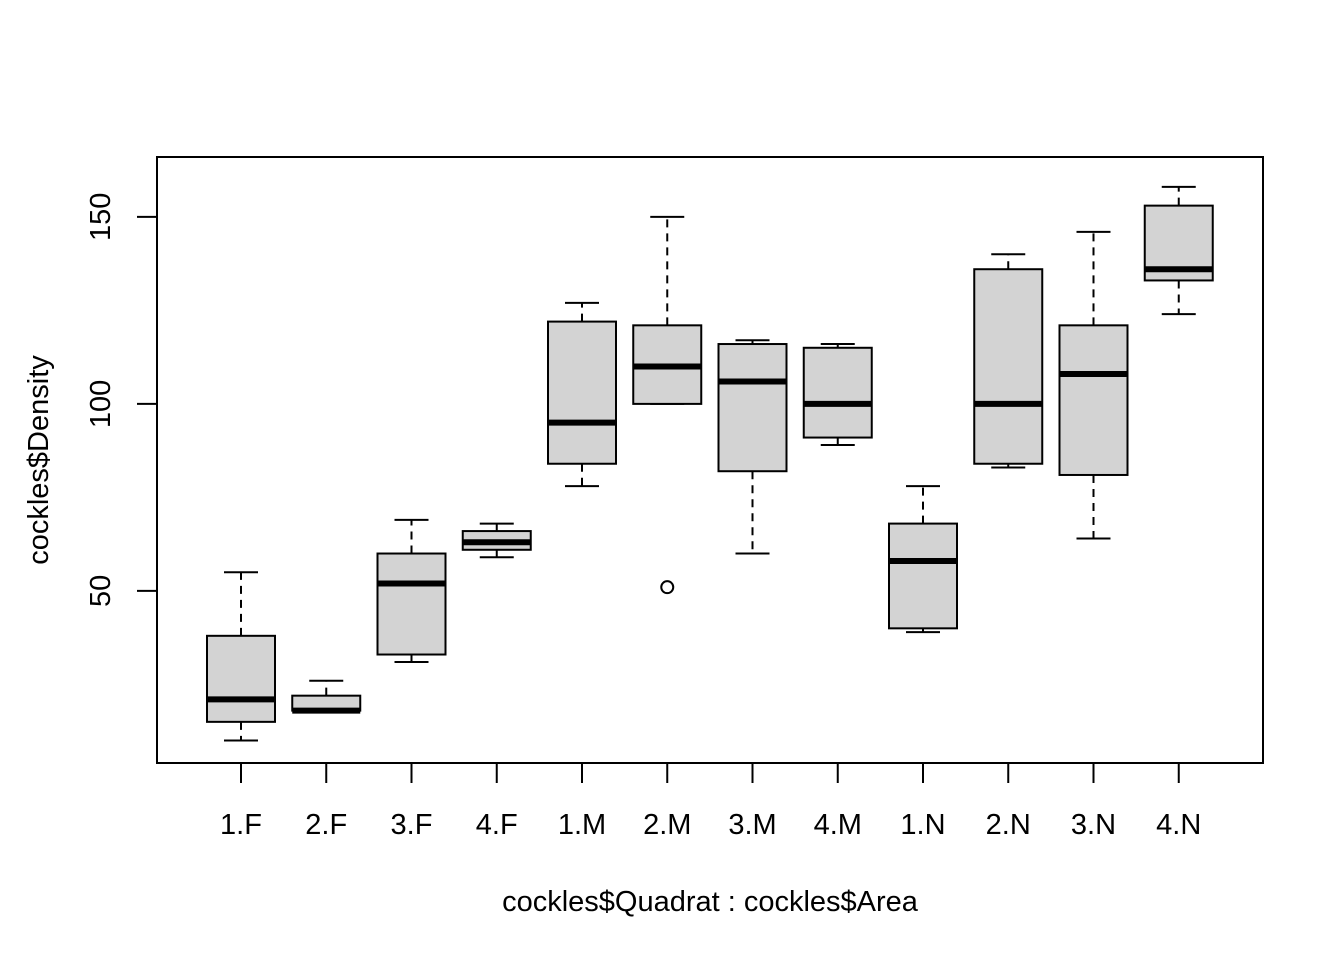 The height and width of the screenshot is (960, 1344). I want to click on outlier-point, so click(667, 587).